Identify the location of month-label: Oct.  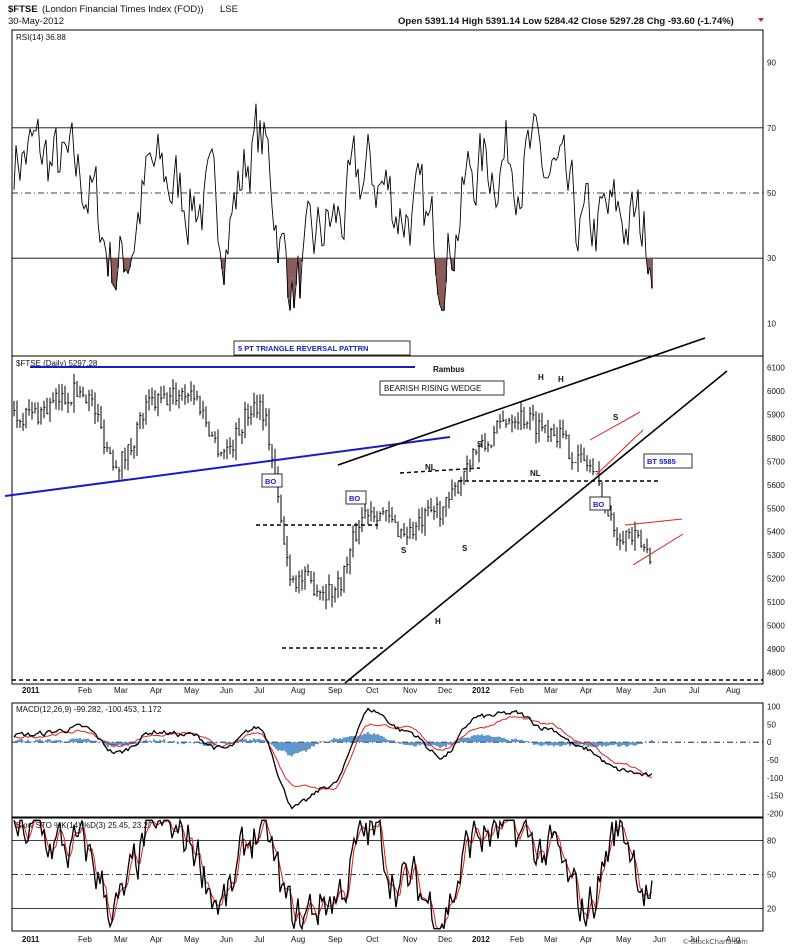
(372, 939).